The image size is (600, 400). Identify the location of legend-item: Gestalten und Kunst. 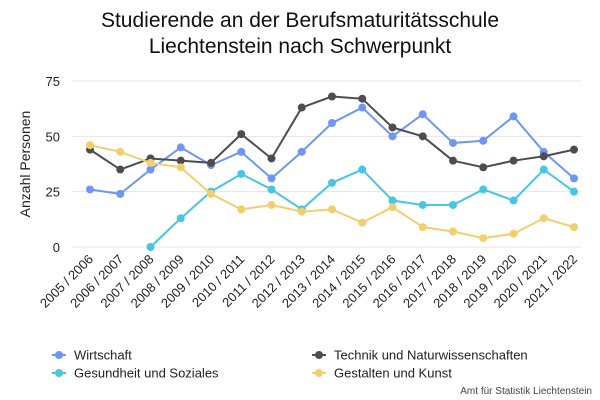
(382, 373).